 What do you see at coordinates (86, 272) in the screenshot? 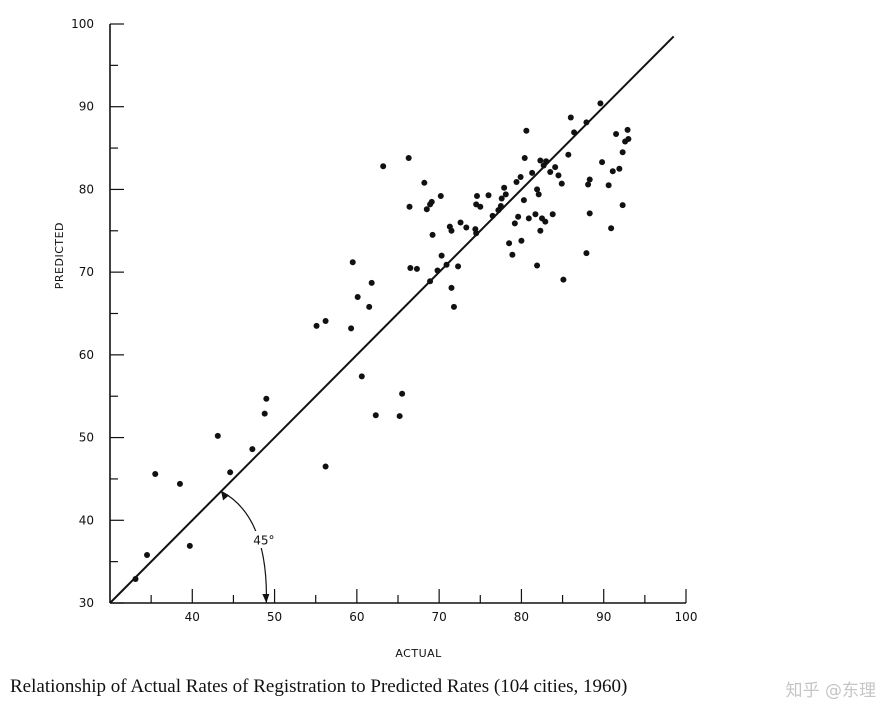
I see `y-tick-label: 70` at bounding box center [86, 272].